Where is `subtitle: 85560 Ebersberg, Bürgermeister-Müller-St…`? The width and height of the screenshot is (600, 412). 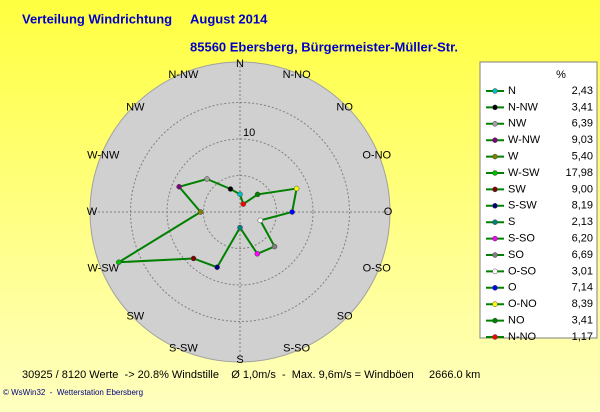 subtitle: 85560 Ebersberg, Bürgermeister-Müller-St… is located at coordinates (324, 46).